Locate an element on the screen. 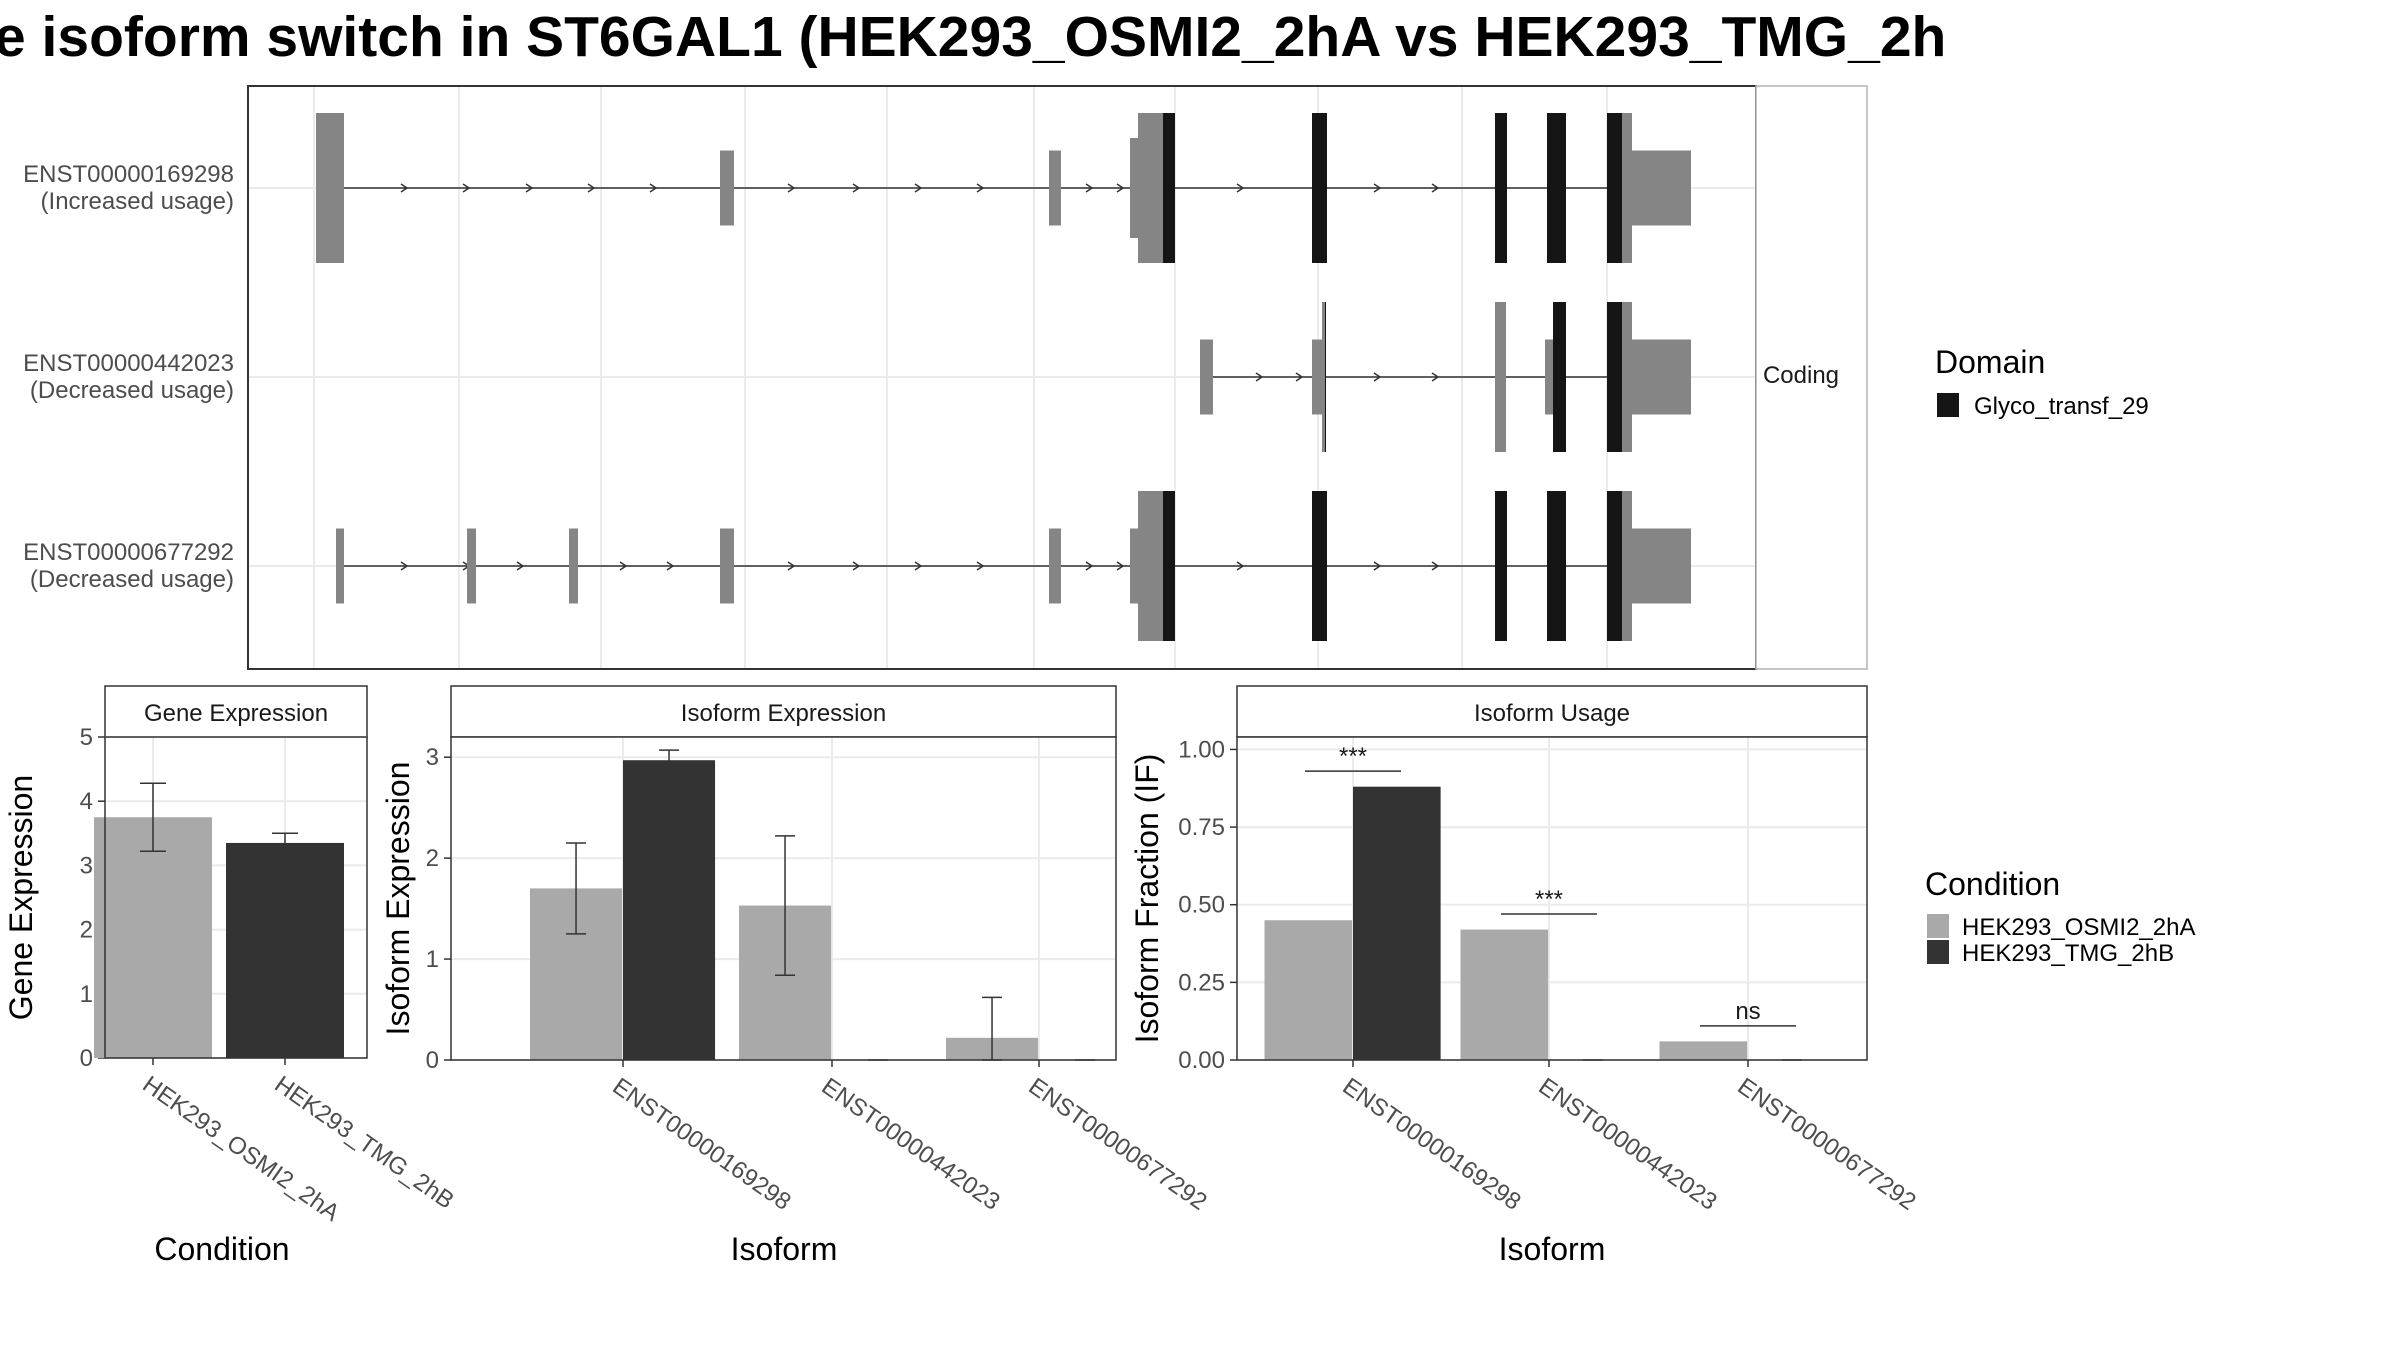 This screenshot has width=2400, height=1355. y-tick-label: 2 is located at coordinates (432, 858).